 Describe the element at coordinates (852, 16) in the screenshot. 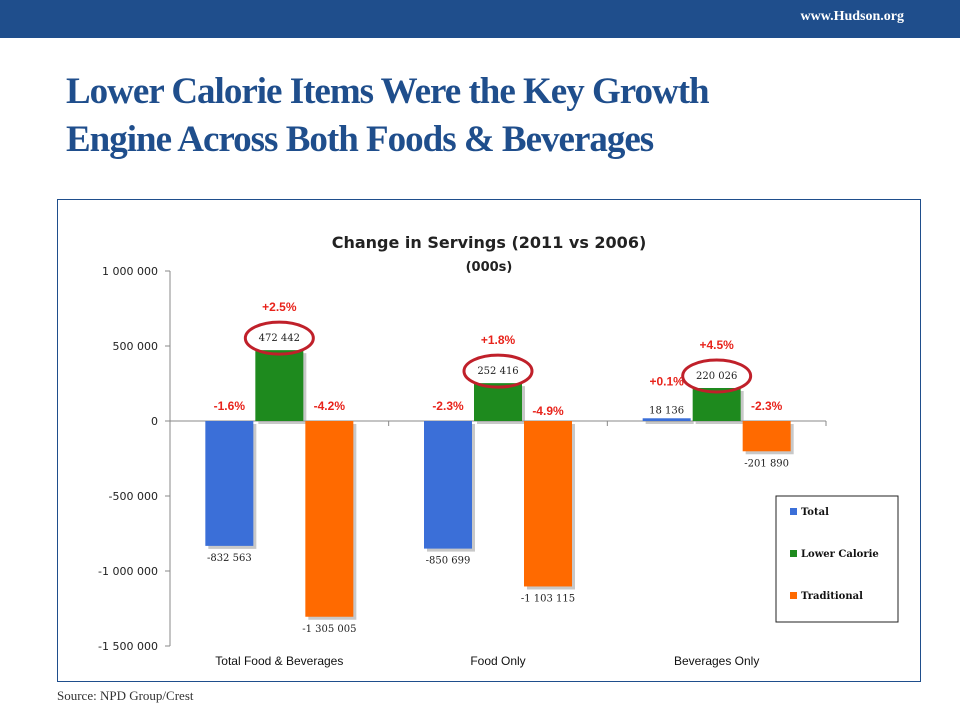

I see `site-url: www.Hudson.org` at that location.